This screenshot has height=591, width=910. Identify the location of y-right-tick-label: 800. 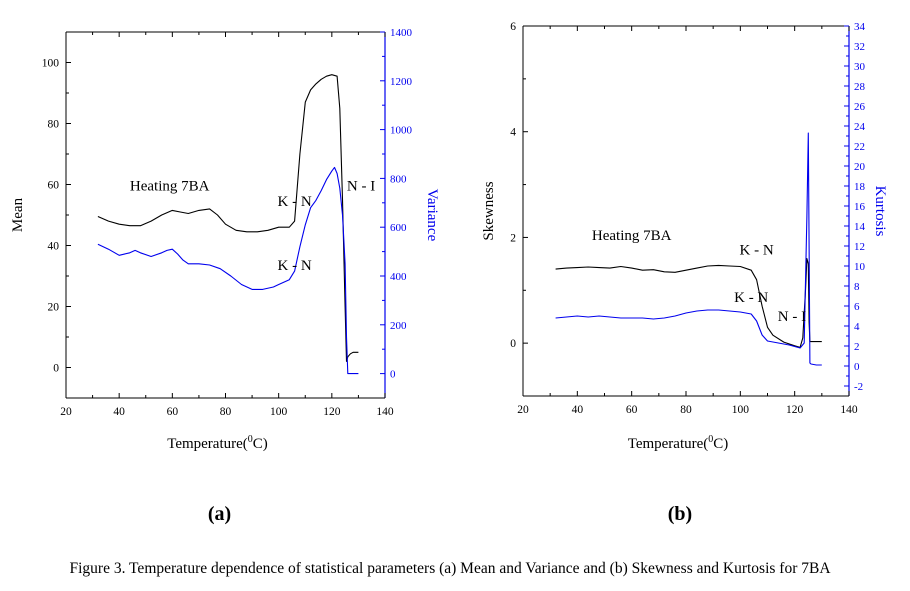
(398, 179).